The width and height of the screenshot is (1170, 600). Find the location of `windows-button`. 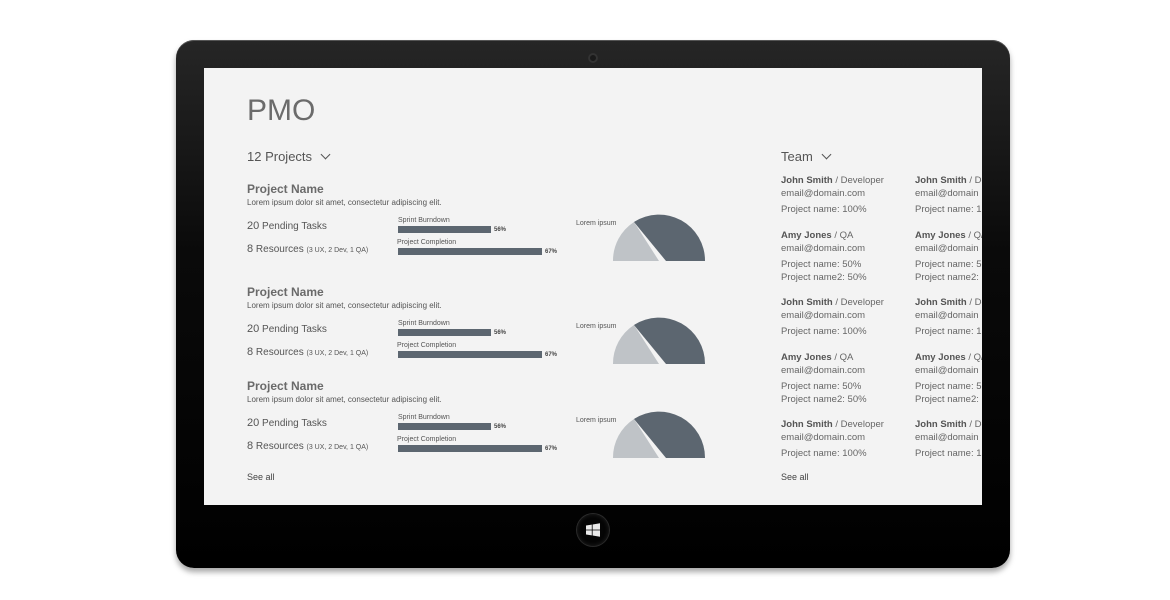

windows-button is located at coordinates (593, 530).